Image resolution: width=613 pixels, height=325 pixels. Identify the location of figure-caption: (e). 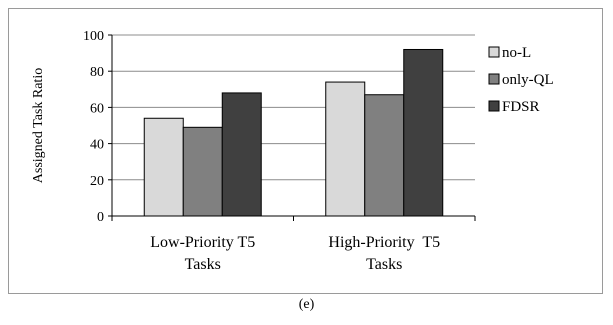
(306, 304).